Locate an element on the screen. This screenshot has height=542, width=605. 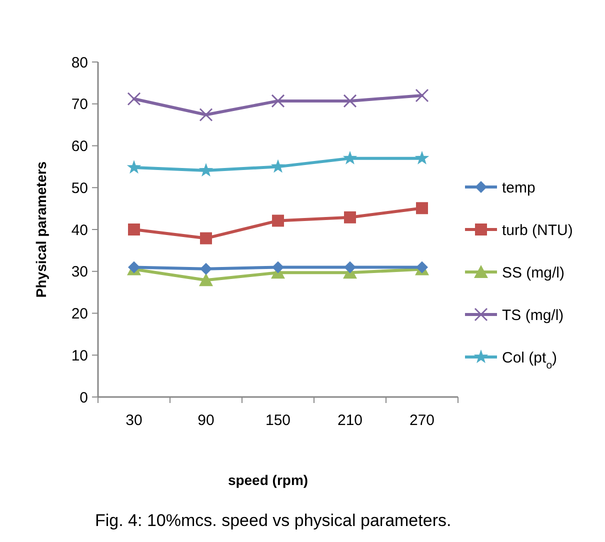
y-tick-label: 70 is located at coordinates (79, 105).